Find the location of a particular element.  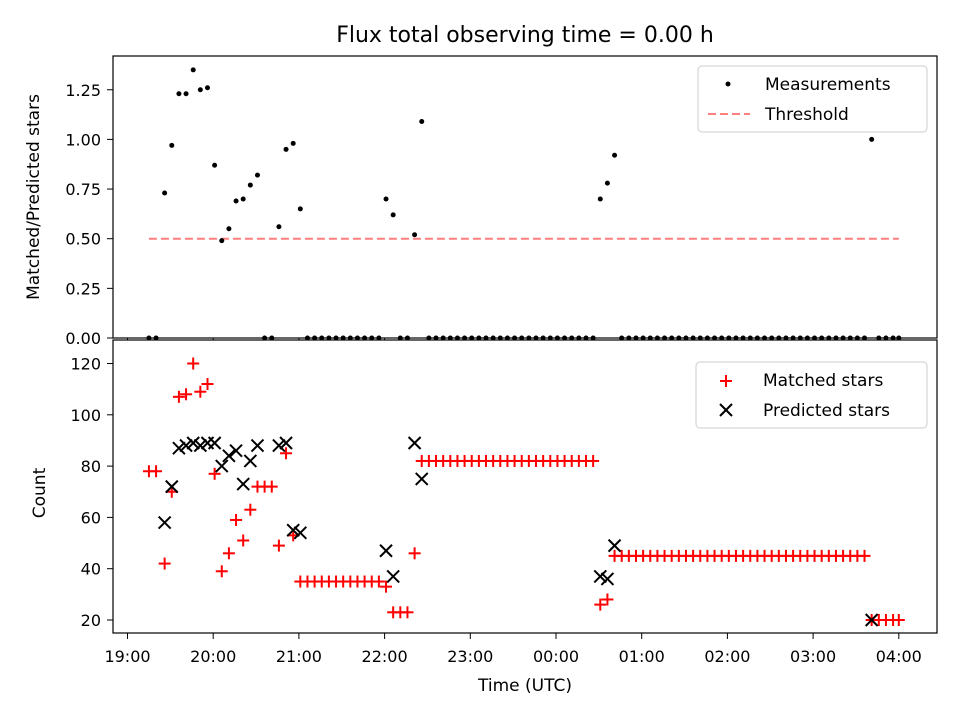

bottom-x-tick-label: 02:00 is located at coordinates (727, 656).